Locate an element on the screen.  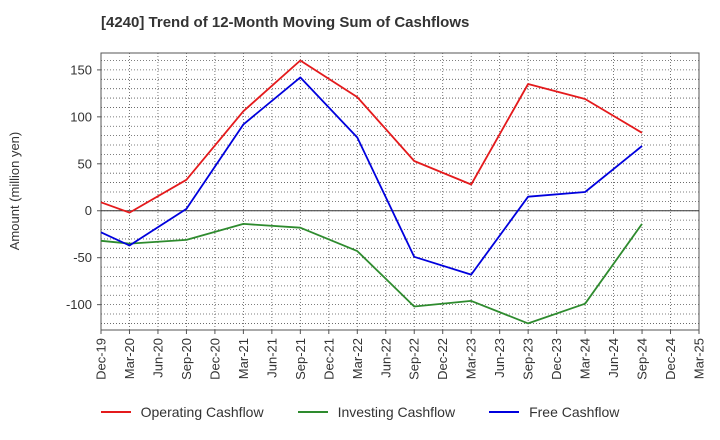
y-tick-label: 100 is located at coordinates (81, 116).